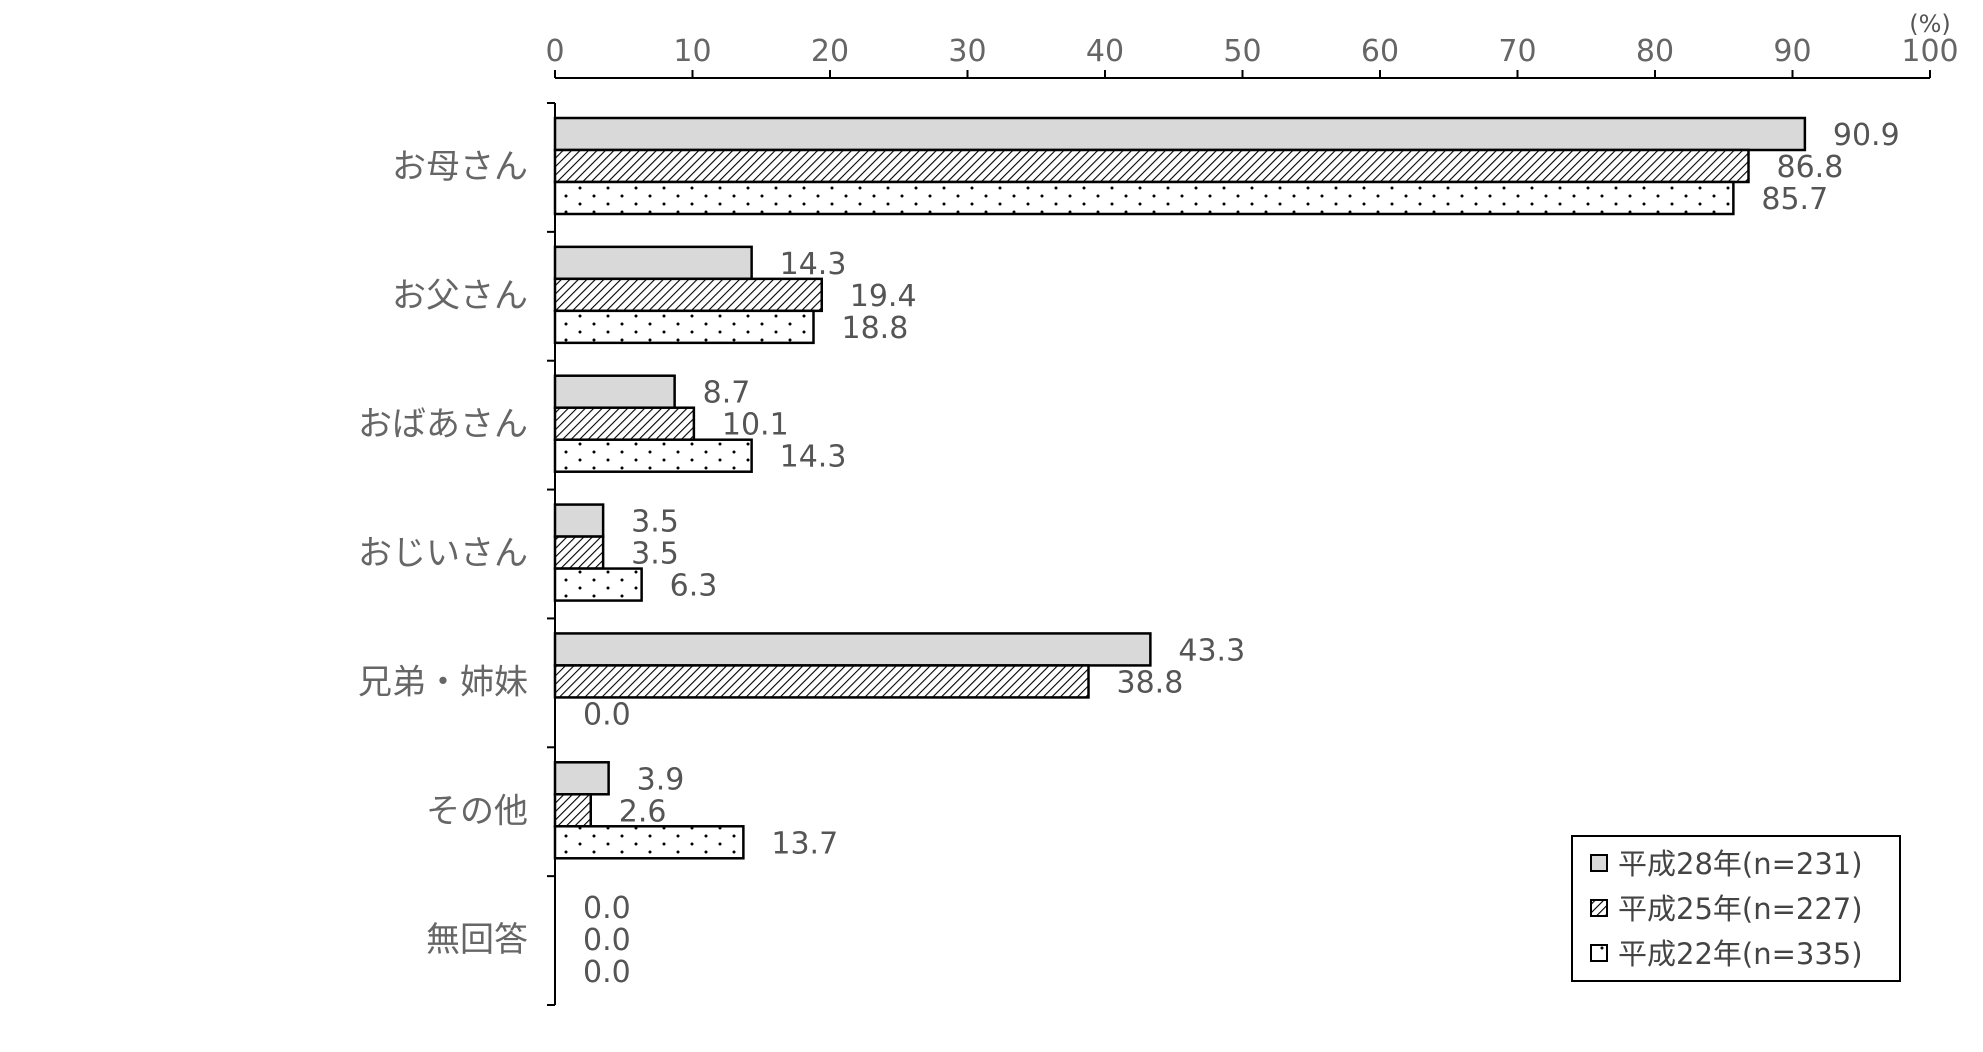 This screenshot has height=1052, width=1983. Describe the element at coordinates (1740, 864) in the screenshot. I see `legend-label: 平成28年(n=231)` at that location.